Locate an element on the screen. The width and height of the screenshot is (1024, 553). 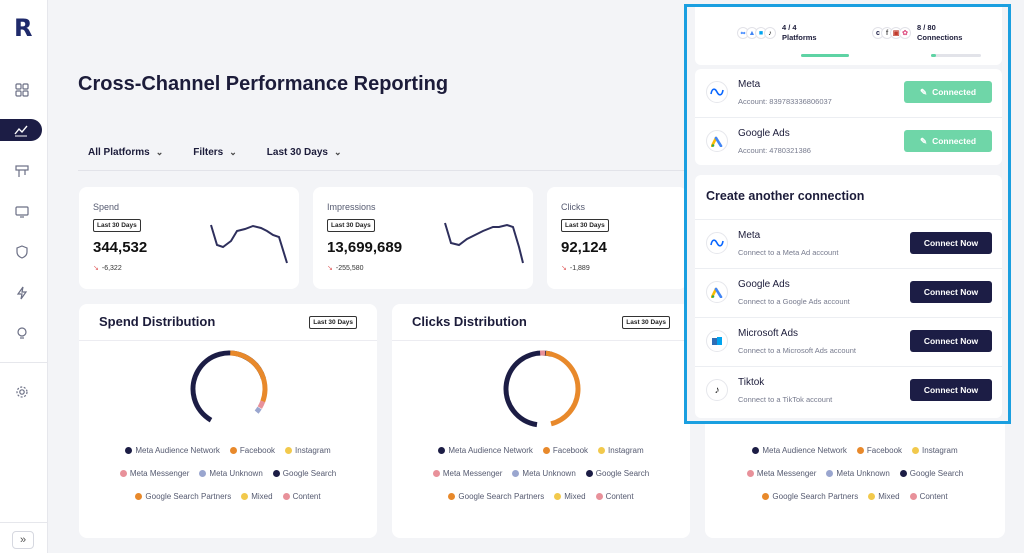
platforms-text: 4 / 4 Platforms is located at coordinates (799, 33).